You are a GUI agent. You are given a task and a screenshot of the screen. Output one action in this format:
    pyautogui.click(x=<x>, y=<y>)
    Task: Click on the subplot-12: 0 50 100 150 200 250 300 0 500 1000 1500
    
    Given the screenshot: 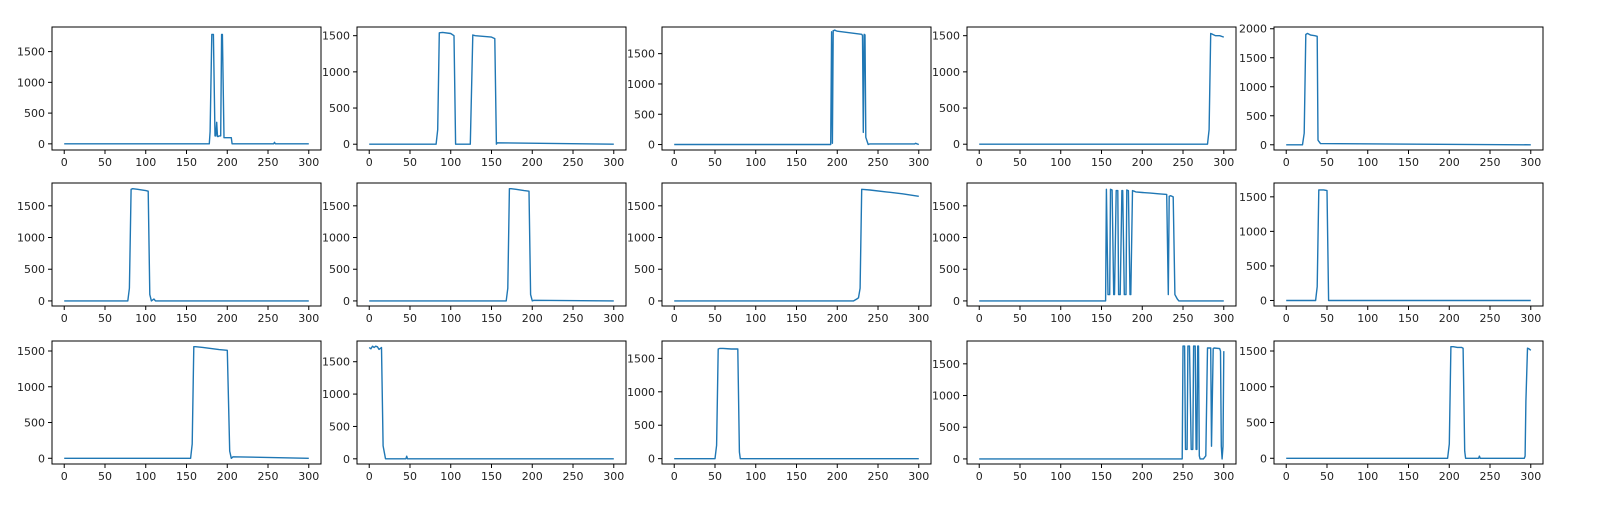 What is the action you would take?
    pyautogui.click(x=474, y=411)
    